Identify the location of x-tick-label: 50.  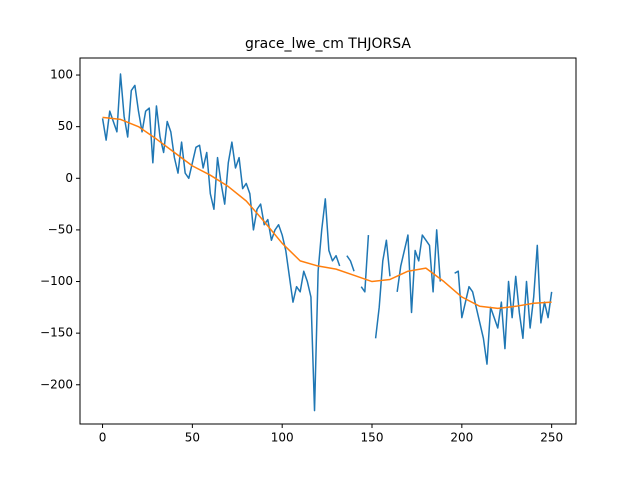
(192, 438).